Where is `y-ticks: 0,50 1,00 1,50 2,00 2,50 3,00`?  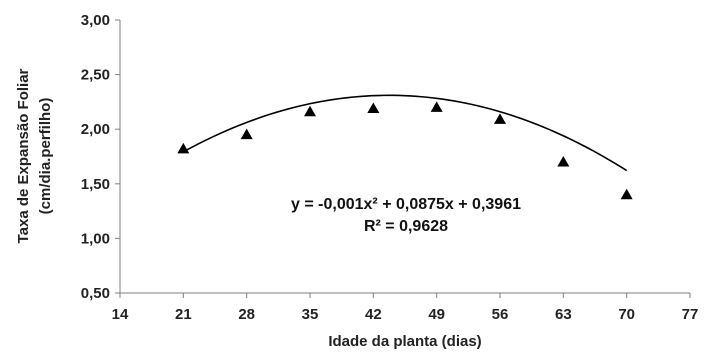
y-ticks: 0,50 1,00 1,50 2,00 2,50 3,00 is located at coordinates (100, 157).